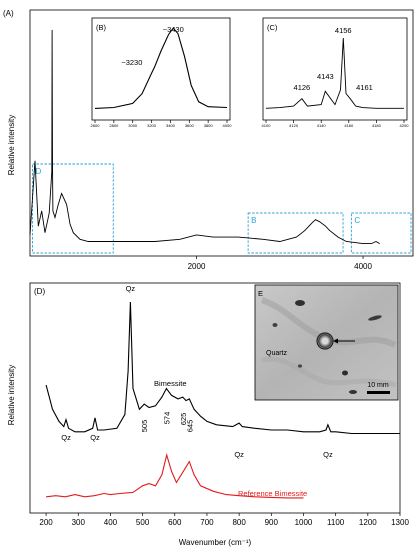 The height and width of the screenshot is (550, 418). I want to click on inset-c-frame, so click(335, 69).